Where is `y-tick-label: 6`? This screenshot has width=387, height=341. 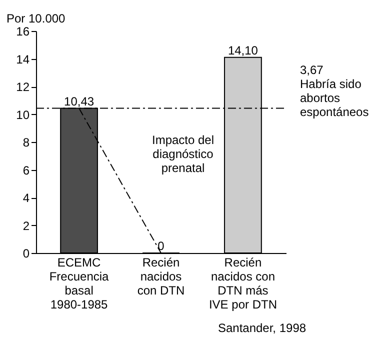
y-tick-label: 6 is located at coordinates (26, 170).